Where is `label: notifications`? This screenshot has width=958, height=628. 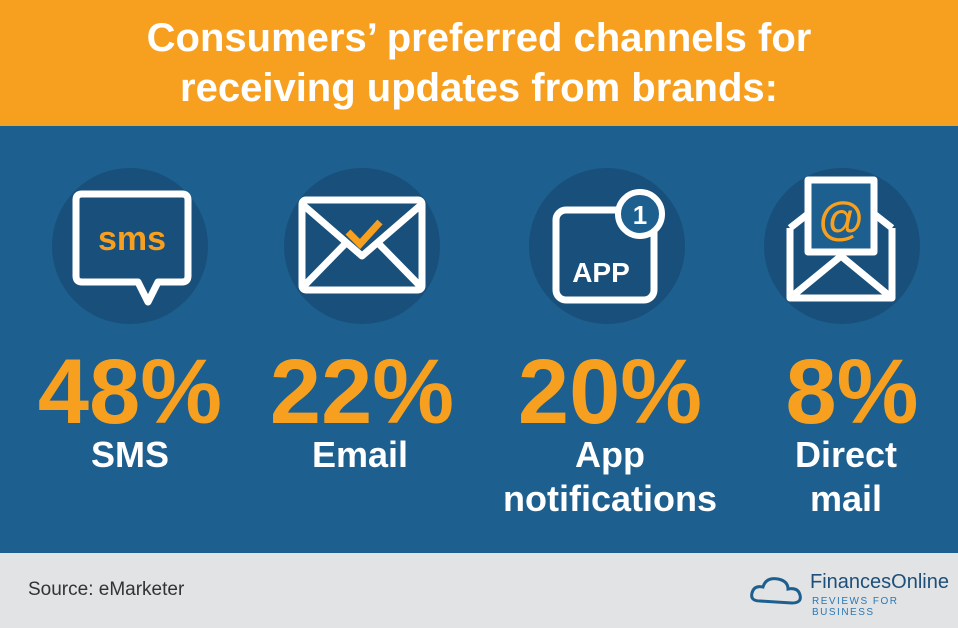 label: notifications is located at coordinates (610, 498).